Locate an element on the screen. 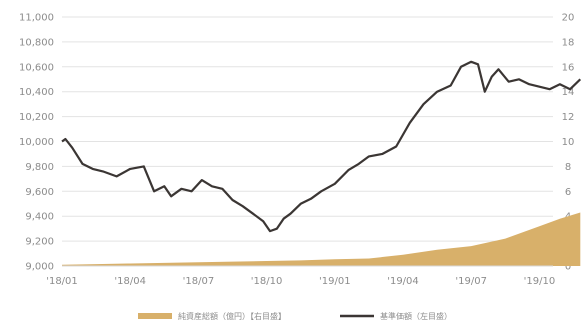  left-tick-label: 10,400 is located at coordinates (36, 92).